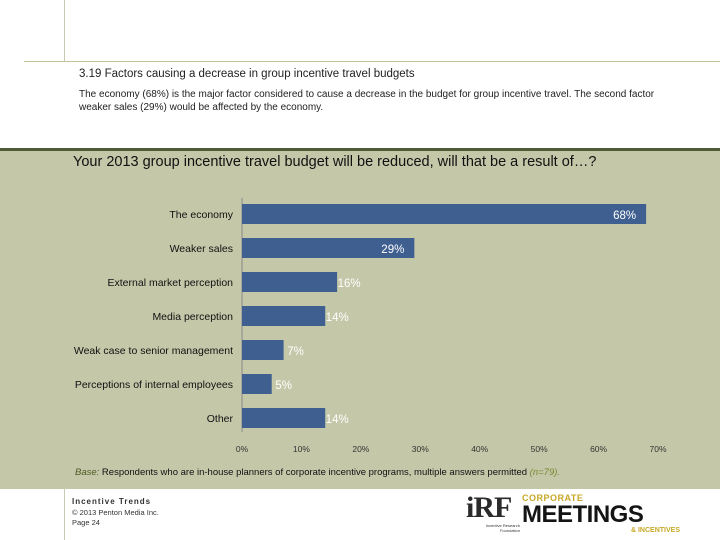 The width and height of the screenshot is (720, 540). Describe the element at coordinates (553, 498) in the screenshot. I see `cm-logo-top: CORPORATE` at that location.